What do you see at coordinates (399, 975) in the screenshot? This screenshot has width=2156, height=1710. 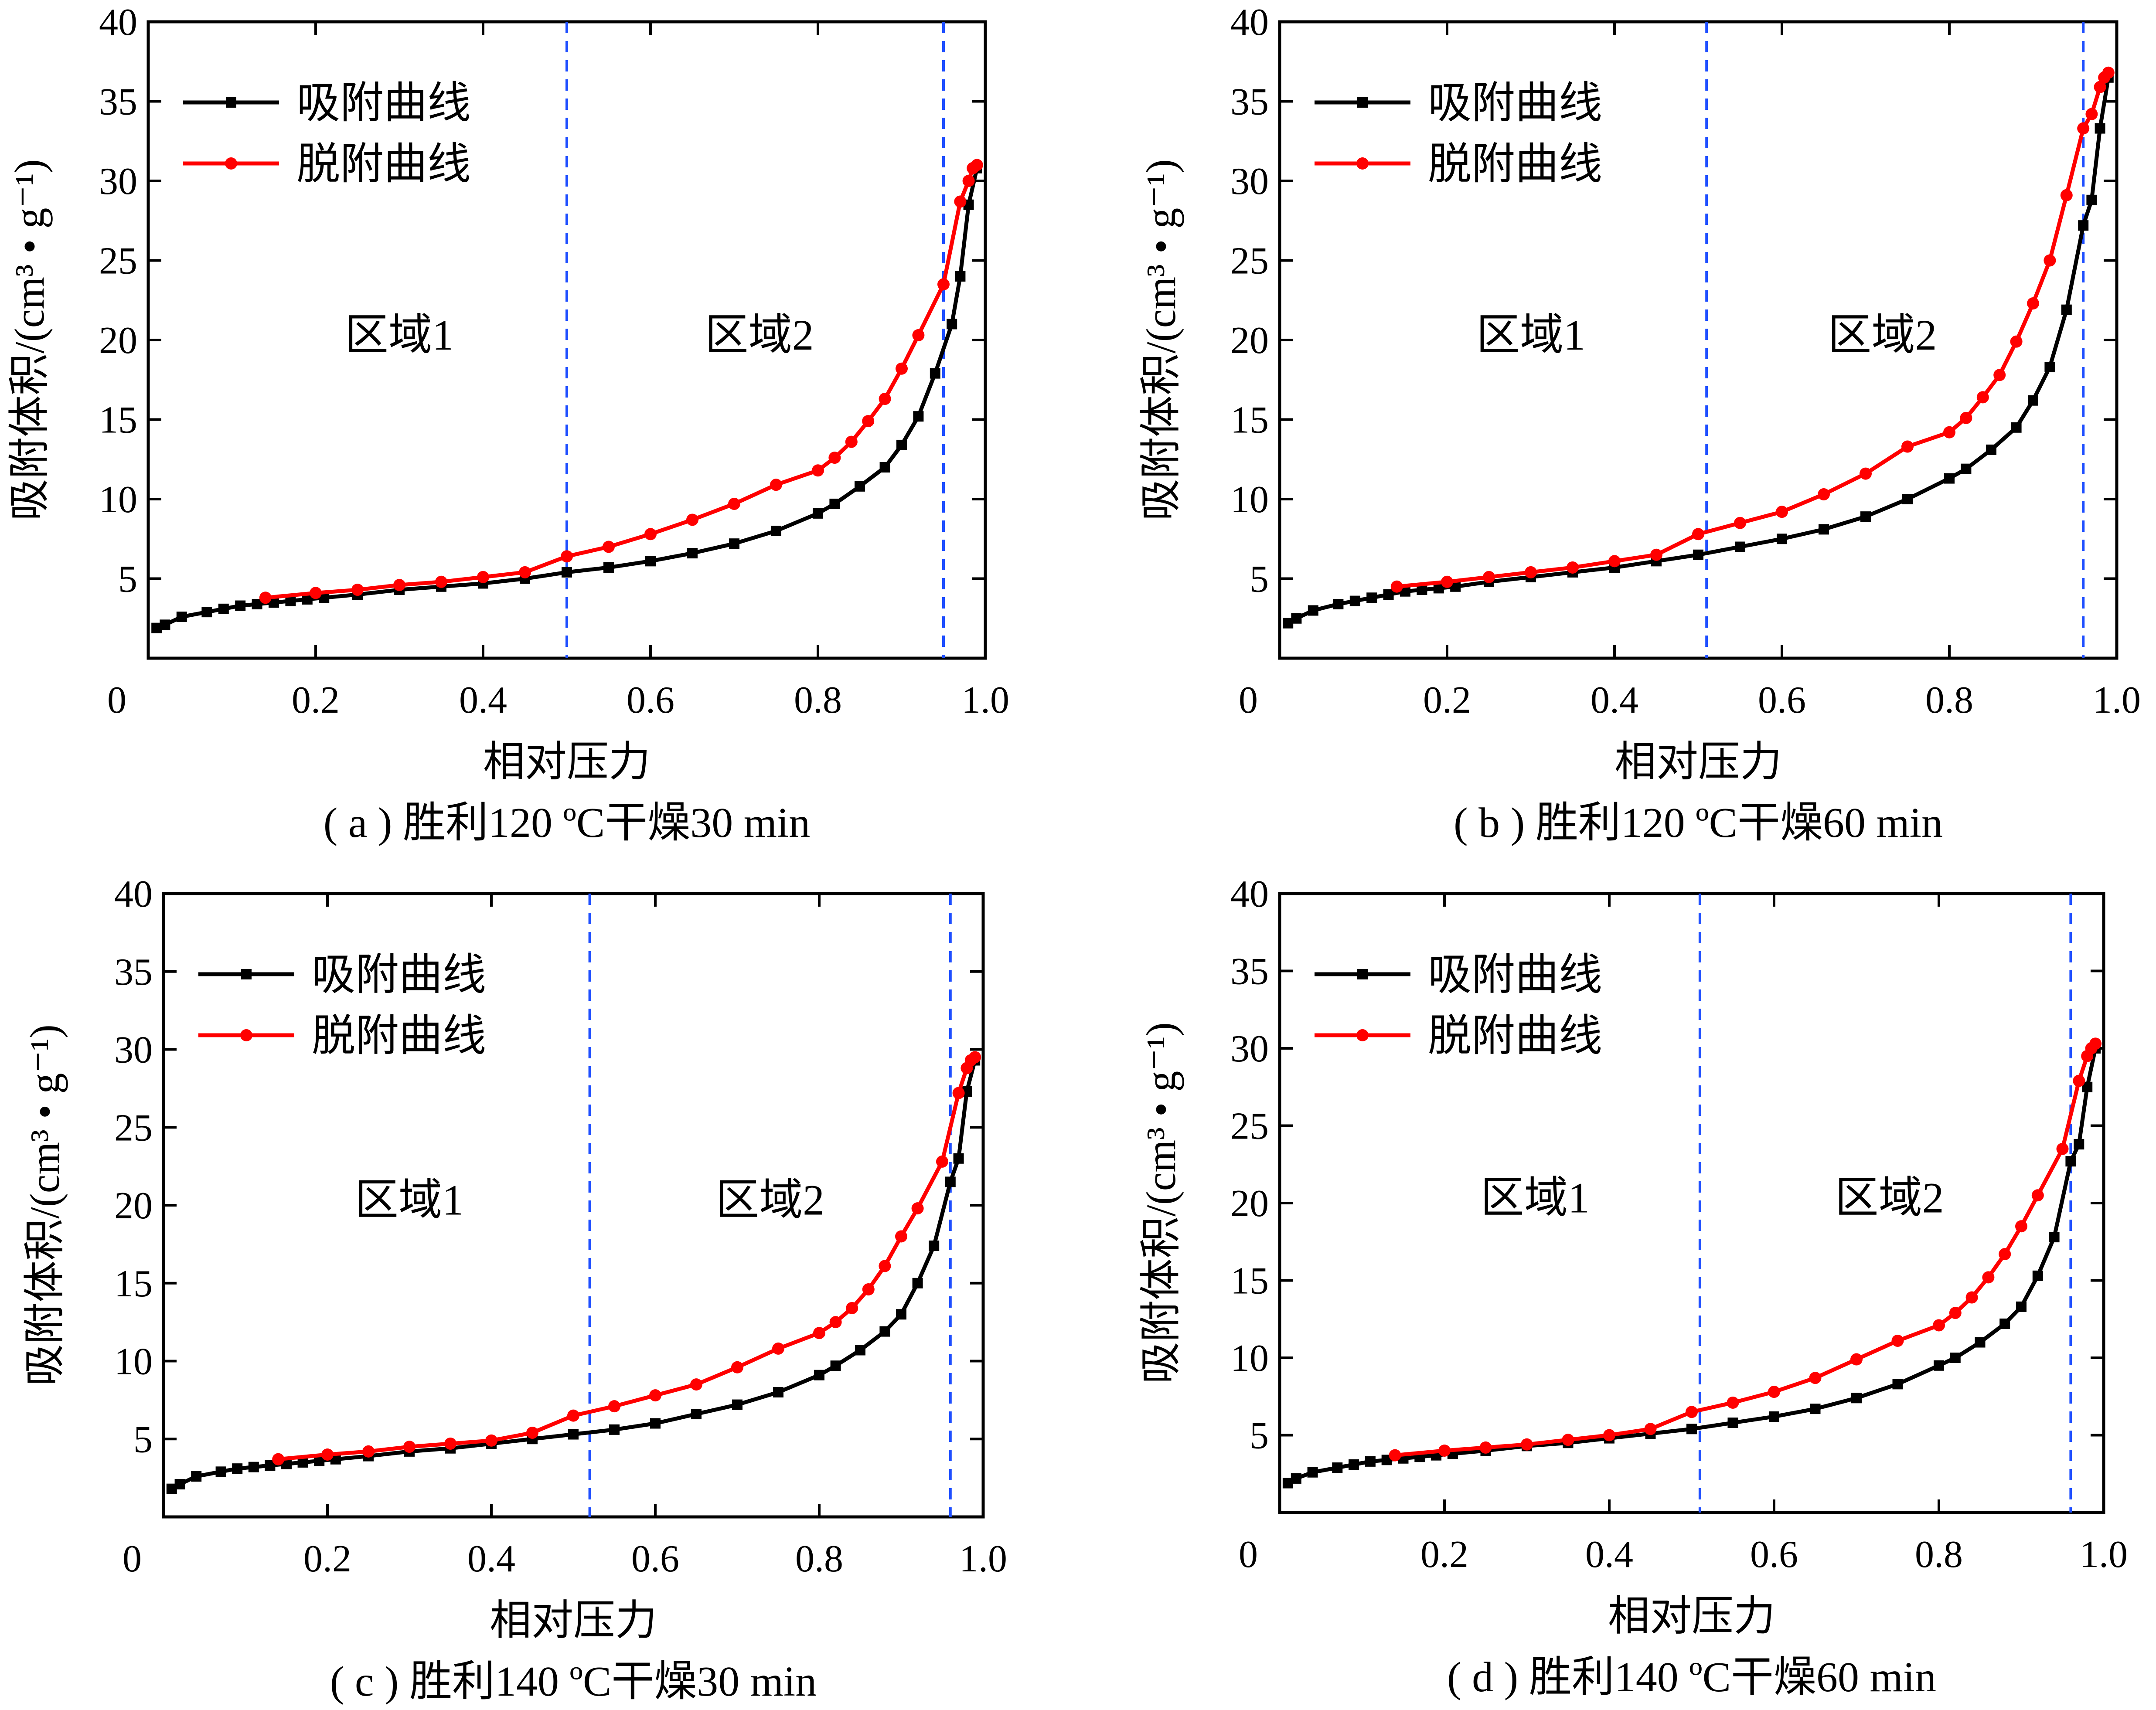 I see `legend-label-adsorption: 吸附曲线` at bounding box center [399, 975].